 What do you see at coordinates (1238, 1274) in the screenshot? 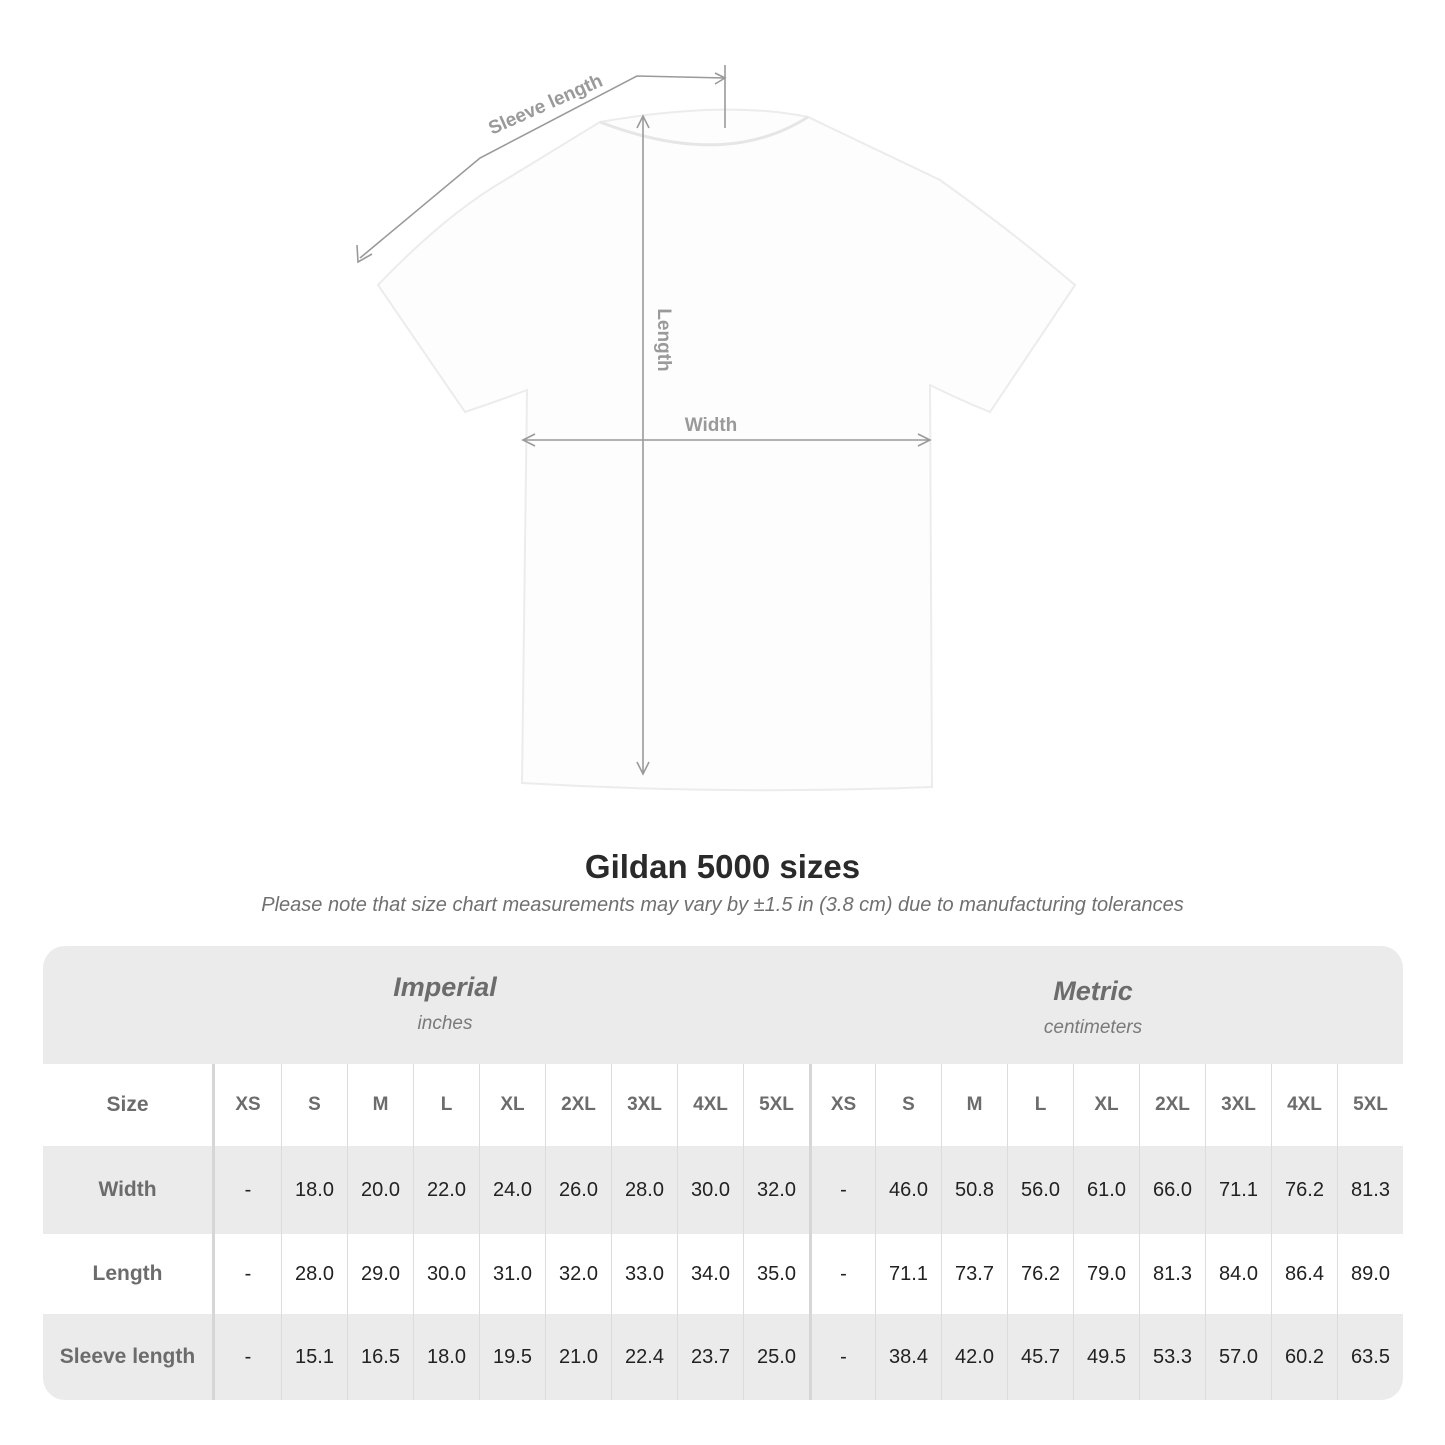
I see `metric-value-cell: 84.0` at bounding box center [1238, 1274].